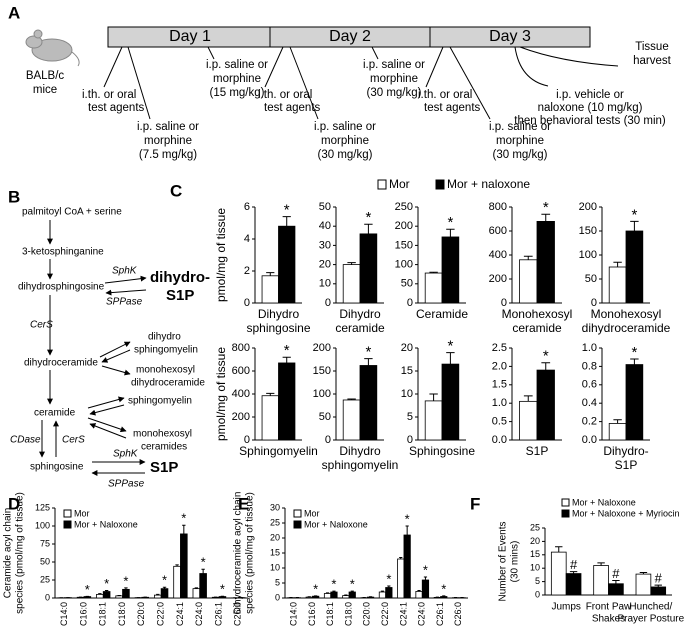 This screenshot has height=626, width=685. What do you see at coordinates (180, 295) in the screenshot?
I see `pathway-node: S1P` at bounding box center [180, 295].